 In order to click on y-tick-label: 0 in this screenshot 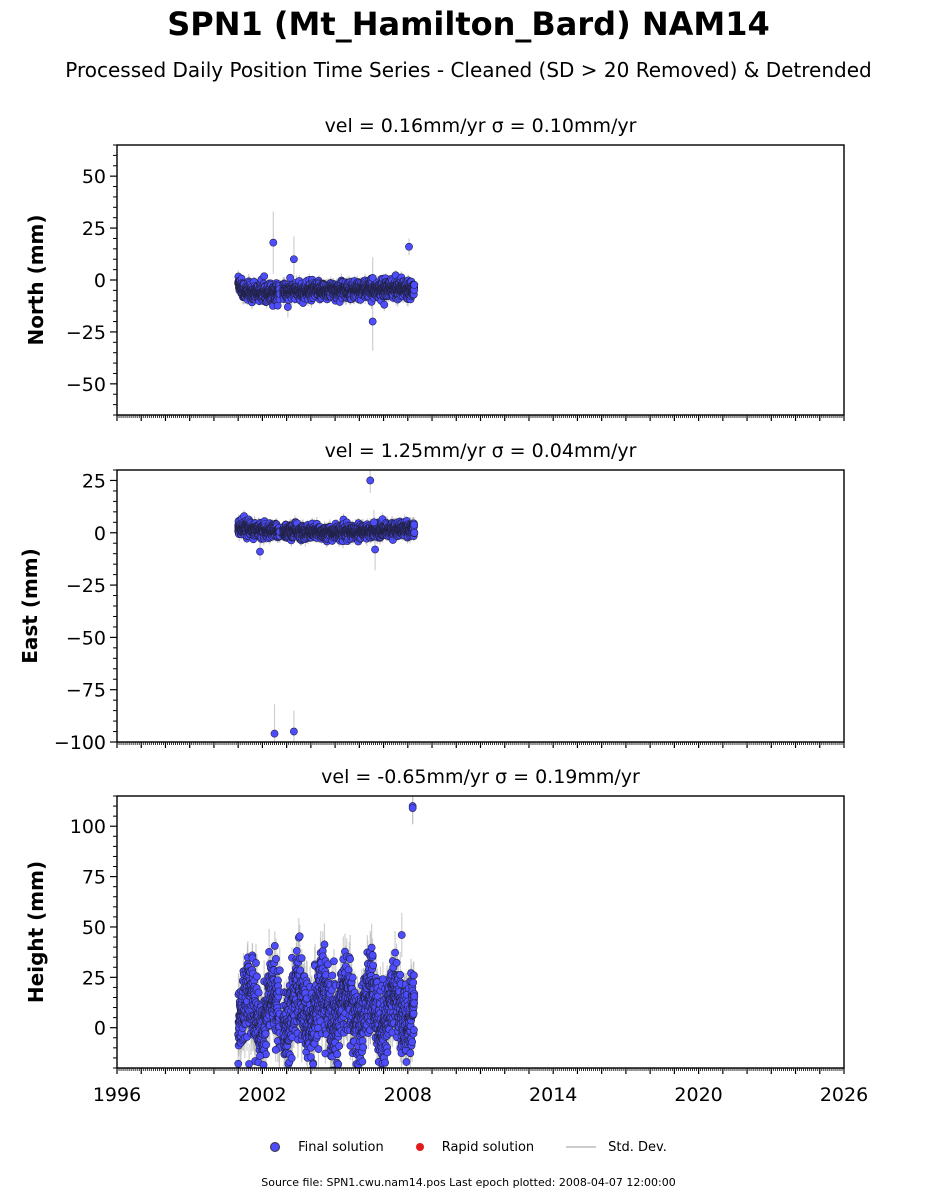, I will do `click(100, 281)`.